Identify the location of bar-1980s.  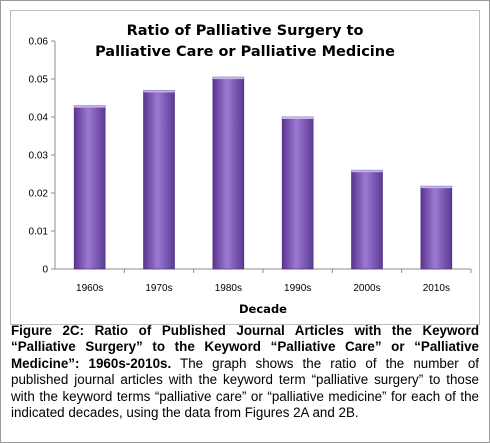
(228, 173).